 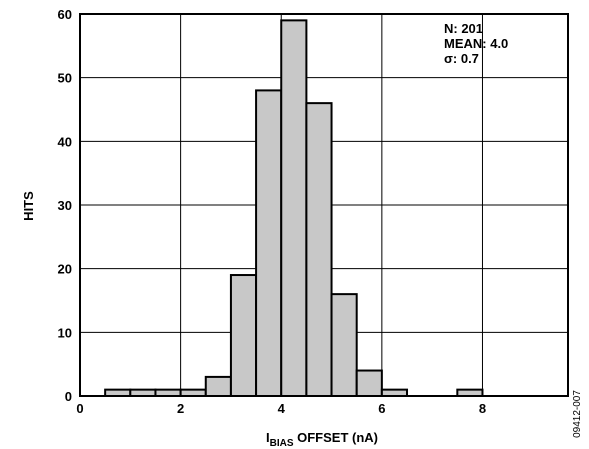 What do you see at coordinates (180, 408) in the screenshot?
I see `x-tick-label-1: 2` at bounding box center [180, 408].